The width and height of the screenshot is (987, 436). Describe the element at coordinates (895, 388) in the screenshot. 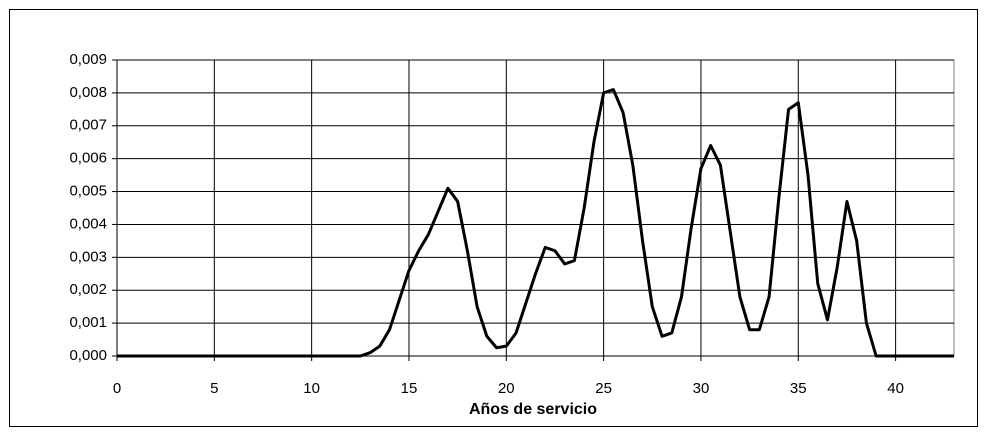

I see `x-tick-label: 40` at that location.